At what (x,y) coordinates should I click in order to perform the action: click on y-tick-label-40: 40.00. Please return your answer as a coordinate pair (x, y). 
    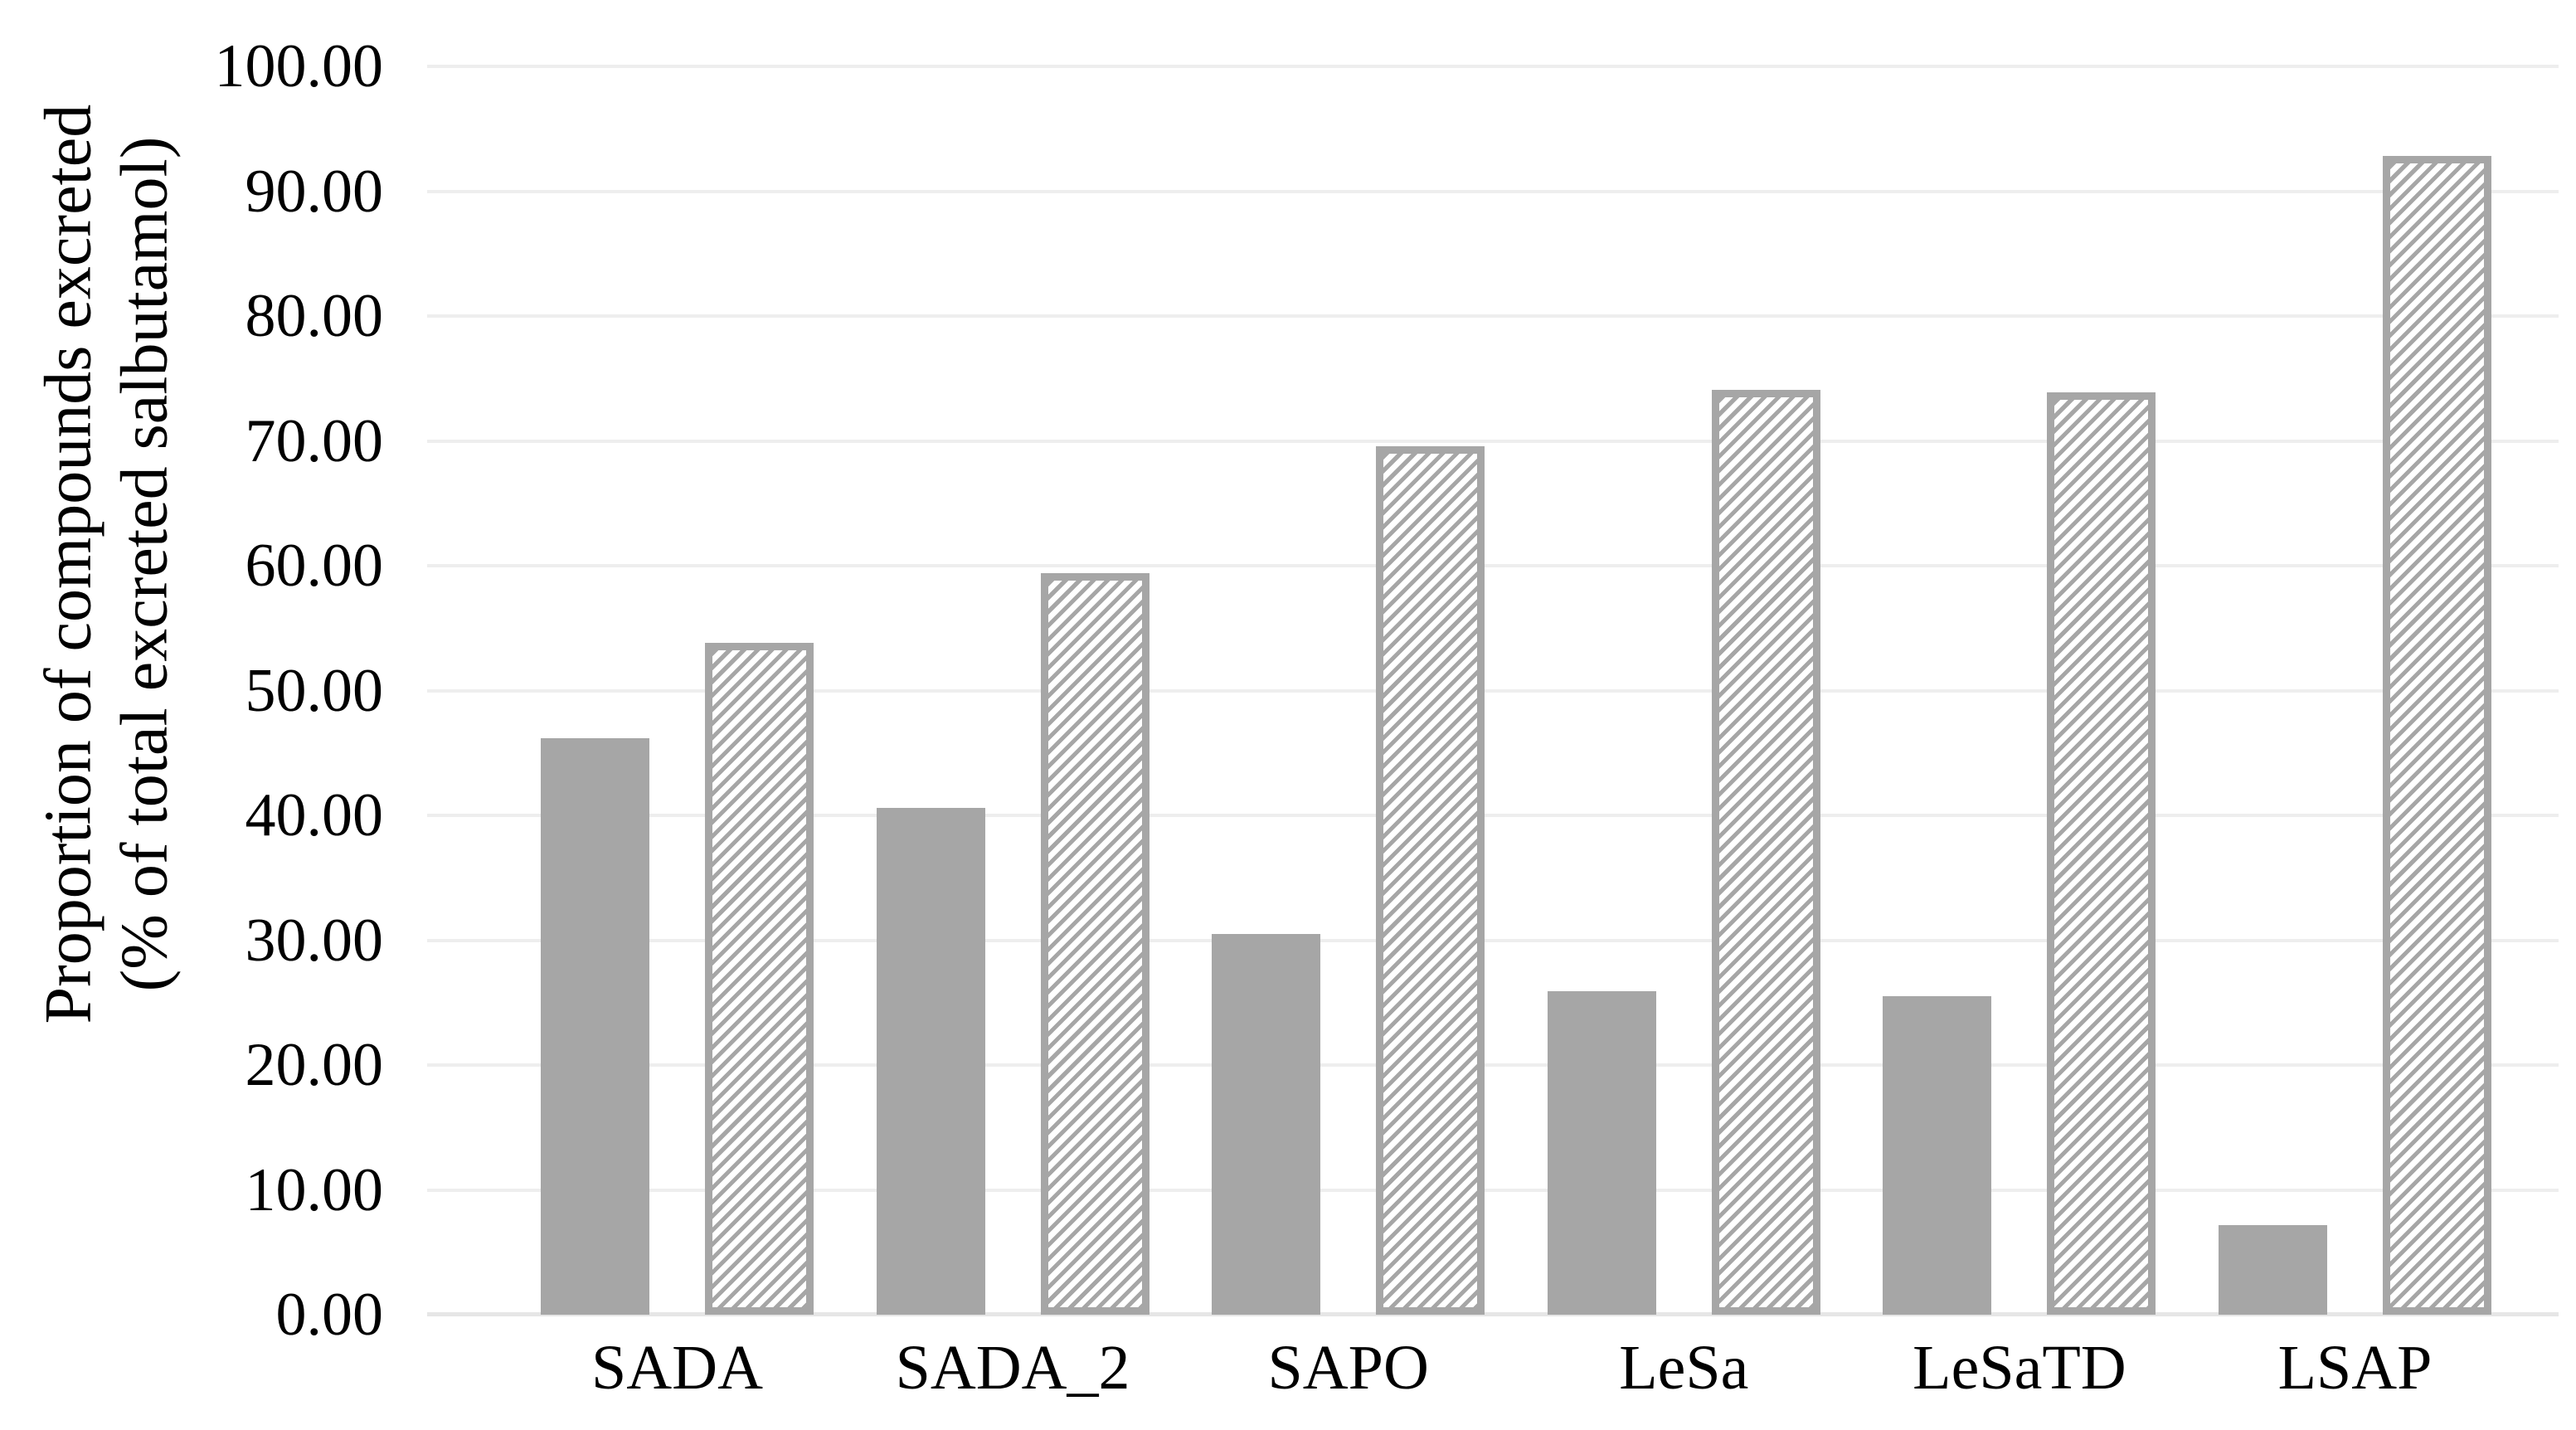
    Looking at the image, I should click on (314, 815).